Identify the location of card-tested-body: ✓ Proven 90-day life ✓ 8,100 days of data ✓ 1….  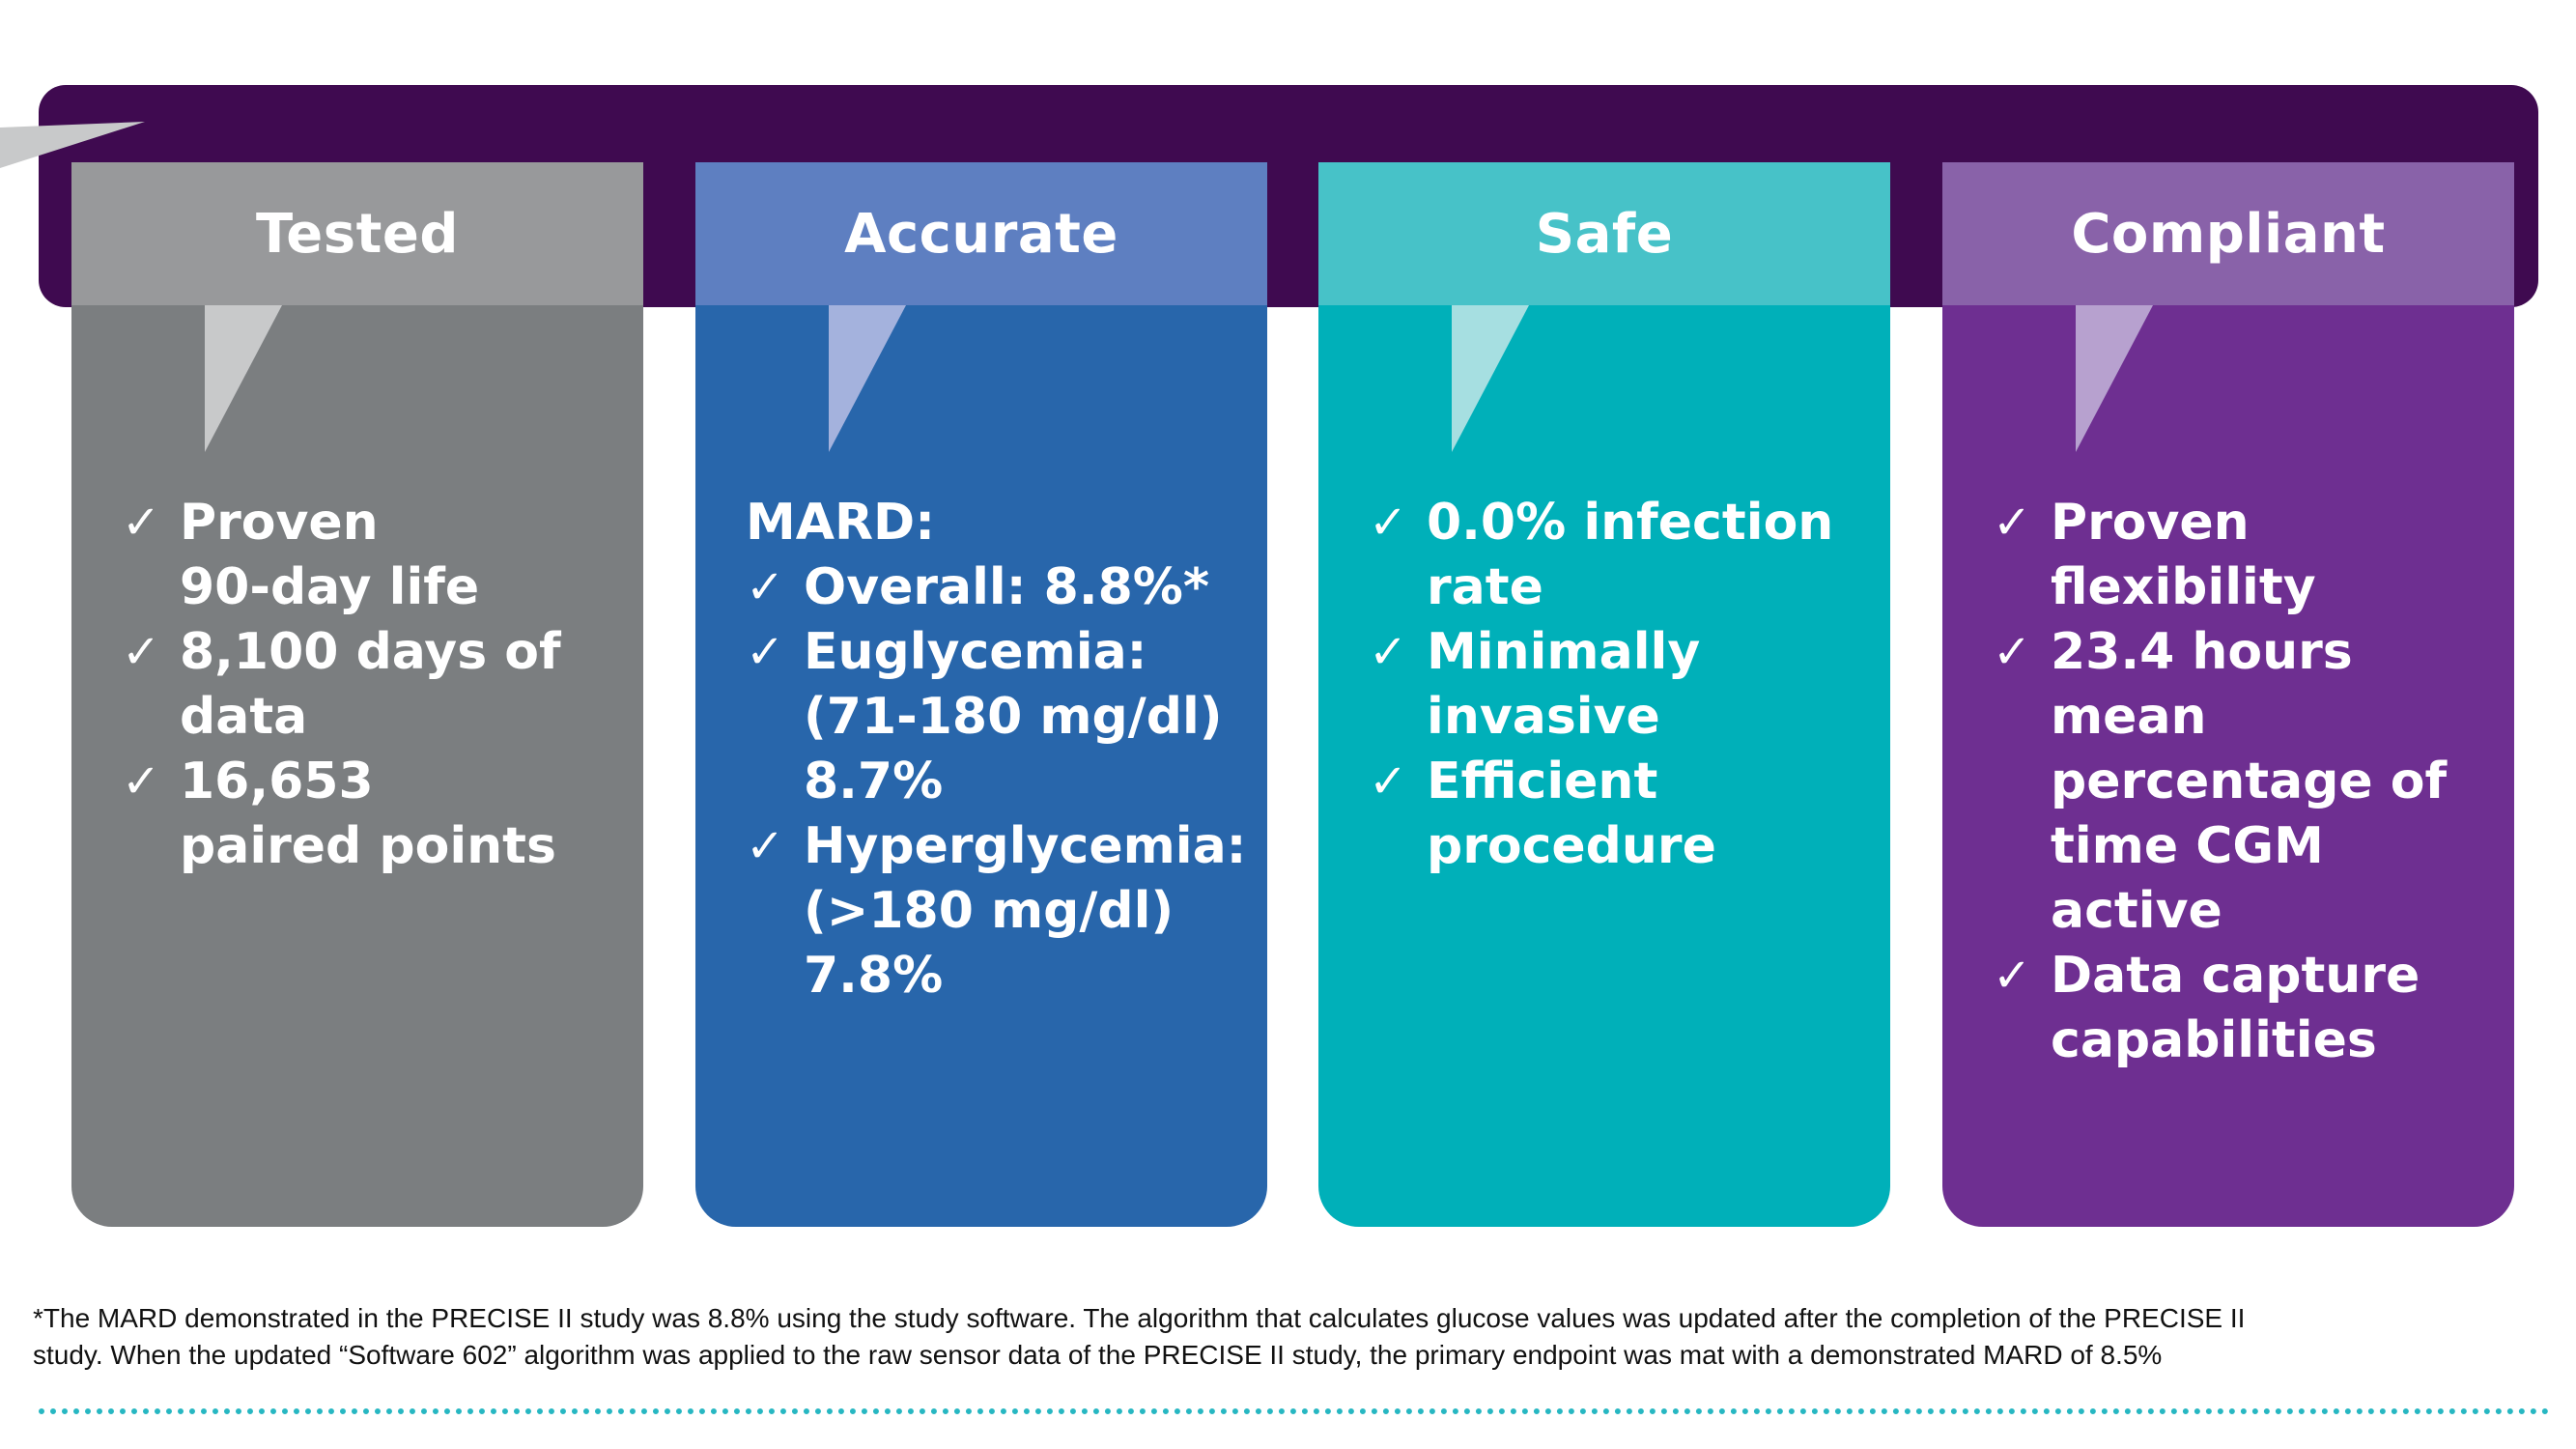
(357, 685).